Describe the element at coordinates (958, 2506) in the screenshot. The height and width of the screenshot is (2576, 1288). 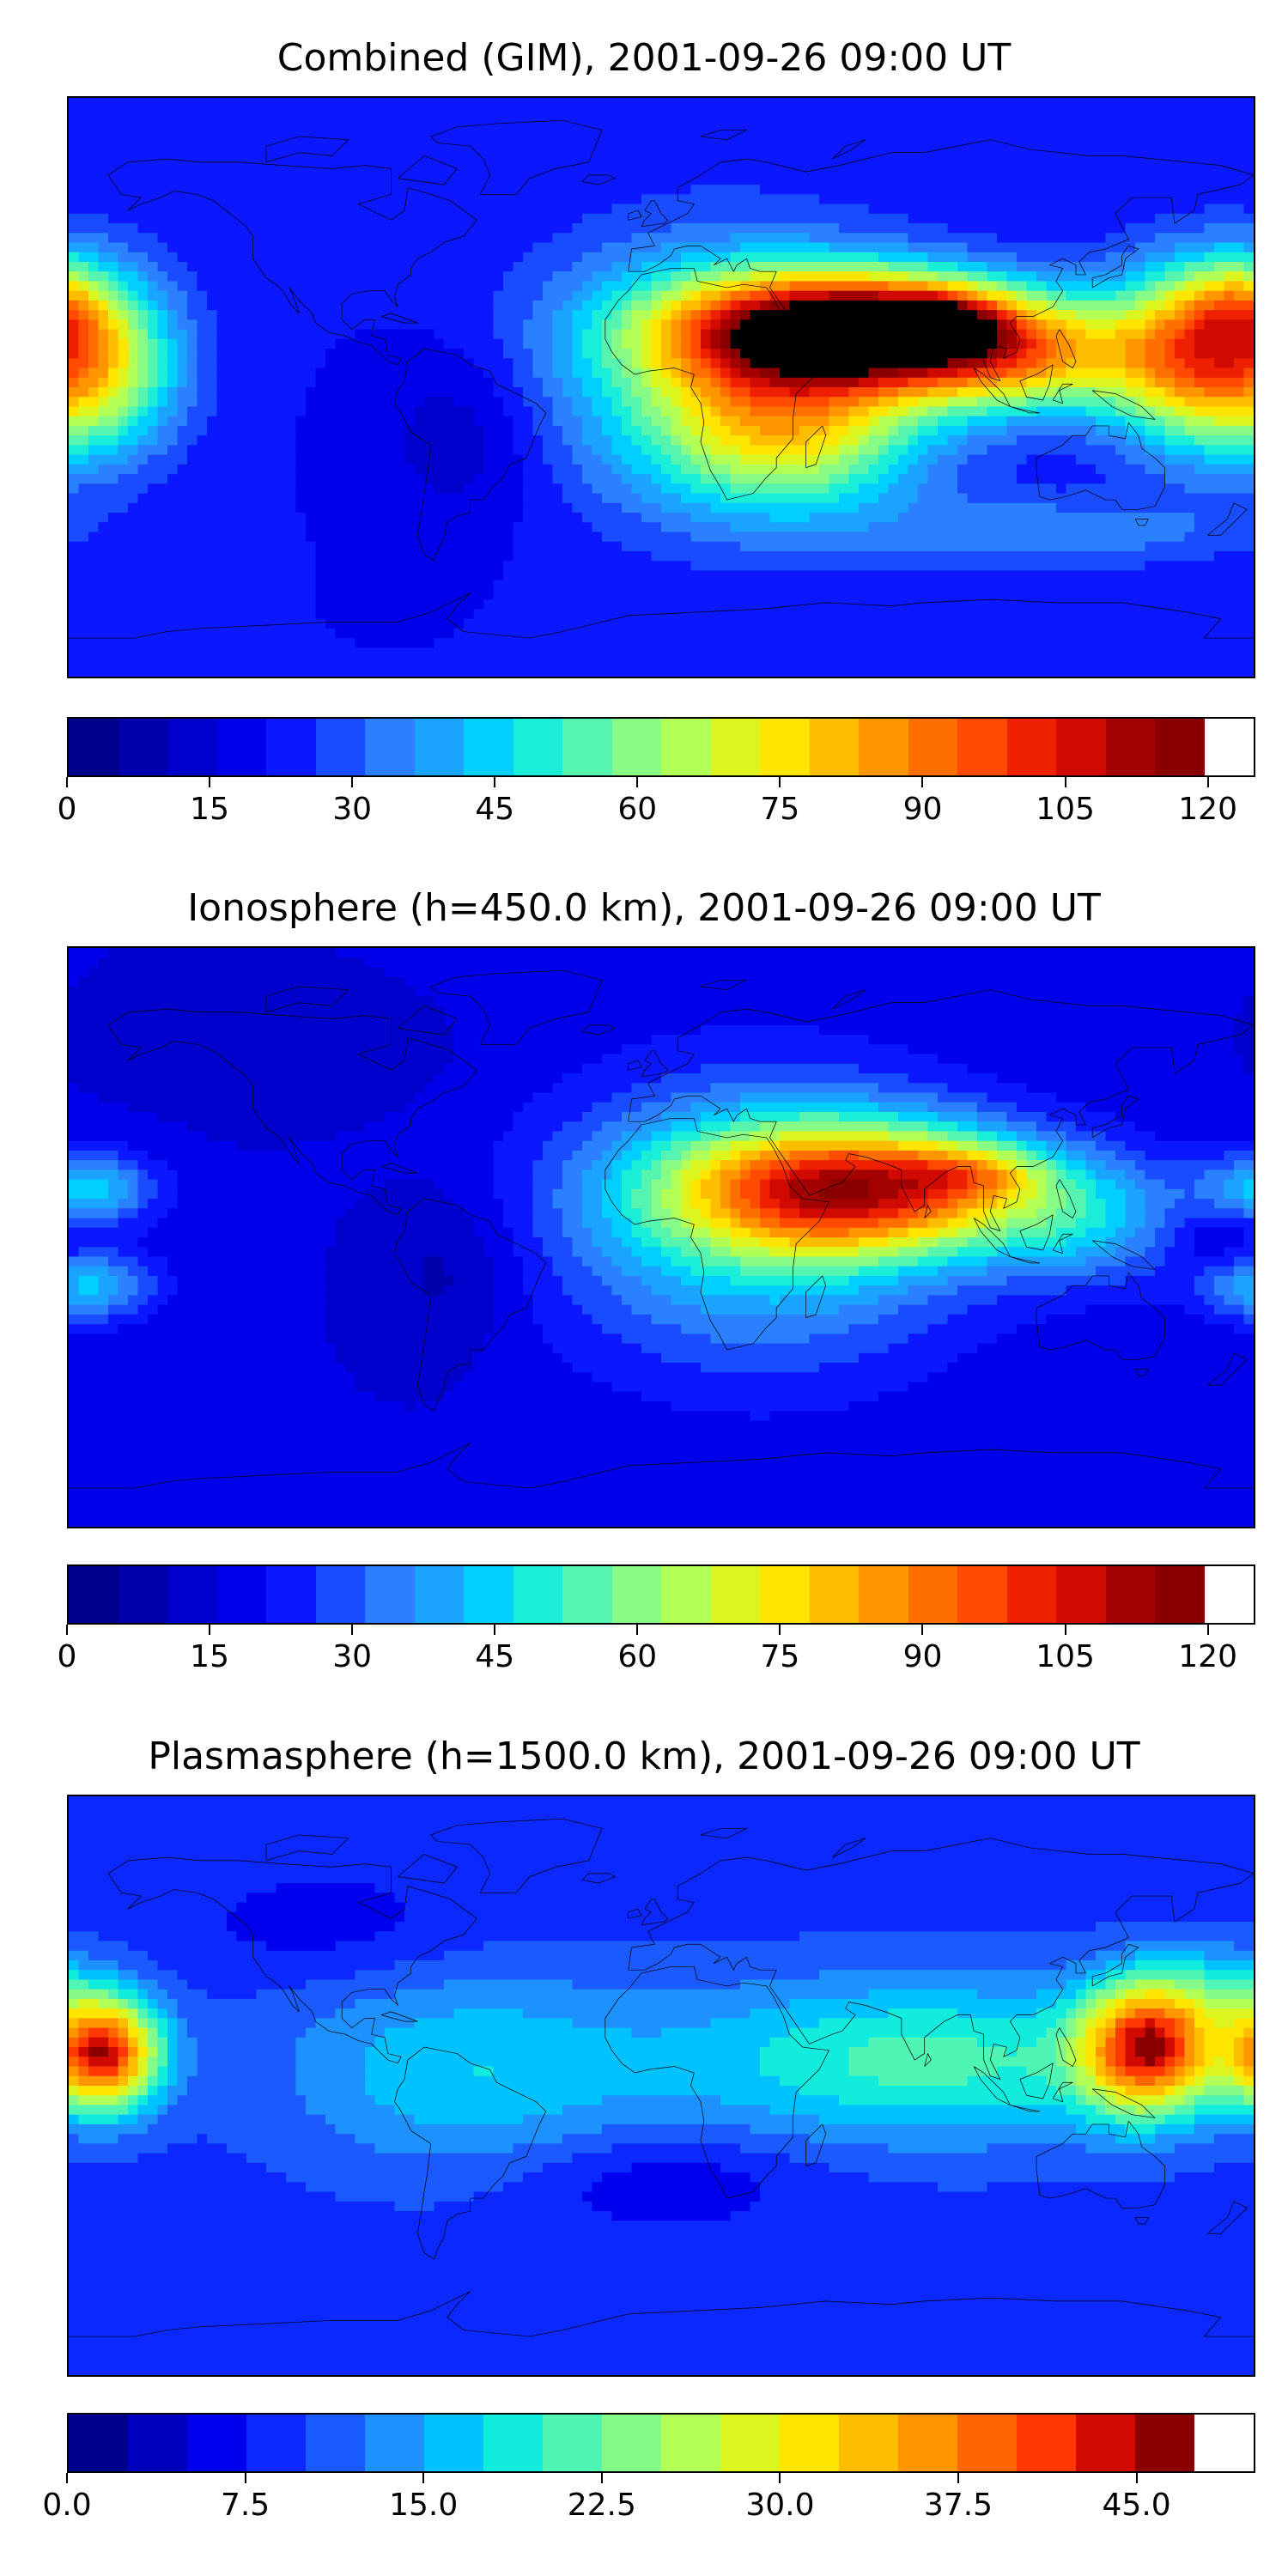
I see `tick-label: 37.5` at that location.